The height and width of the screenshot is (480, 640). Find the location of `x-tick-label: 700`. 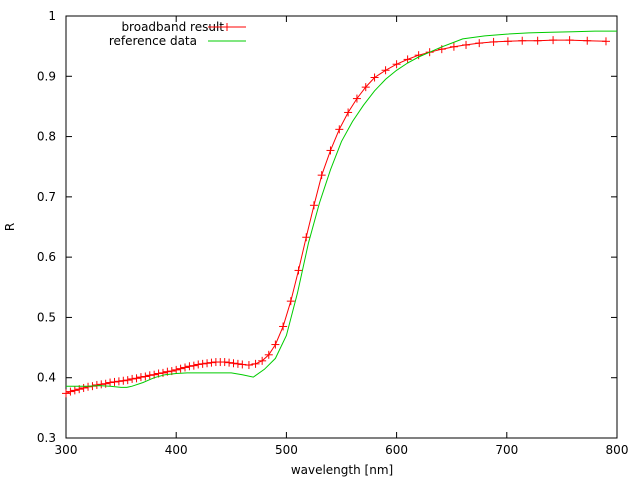

x-tick-label: 700 is located at coordinates (506, 450).